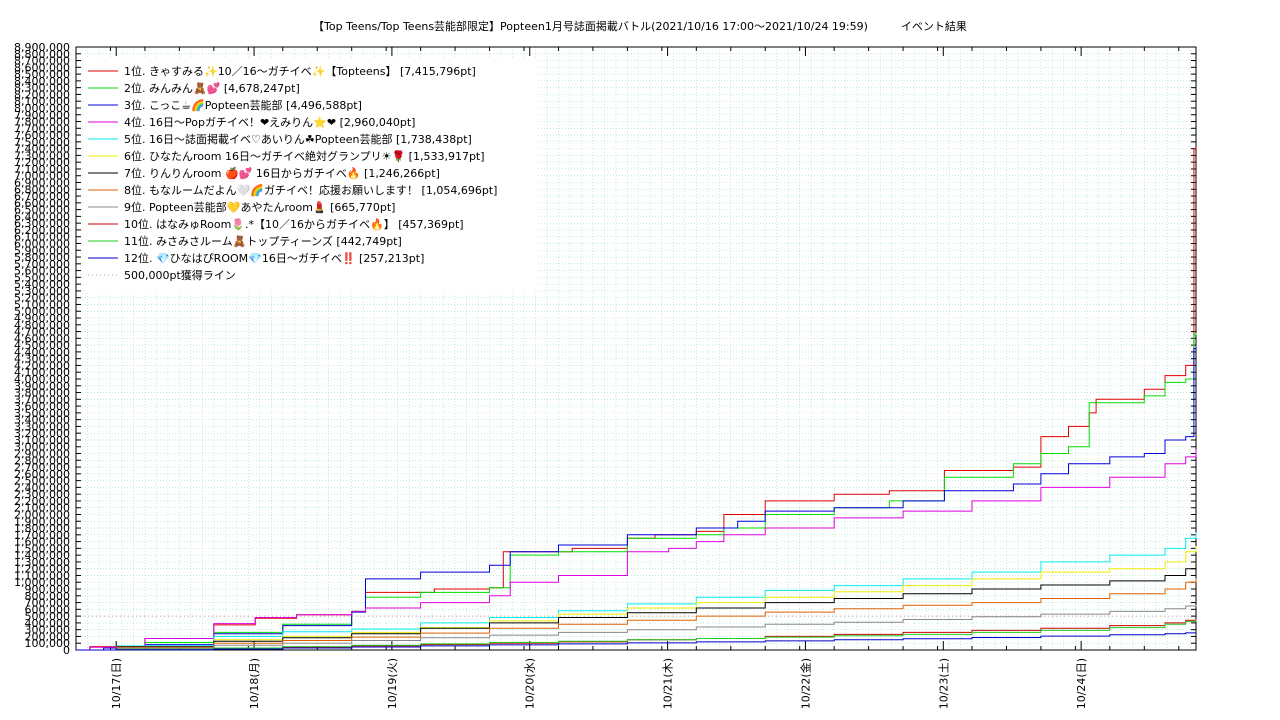 The image size is (1280, 720). I want to click on legend-entry: 11位. みさみさルーム🧸トップティーンズ [442,749pt], so click(263, 241).